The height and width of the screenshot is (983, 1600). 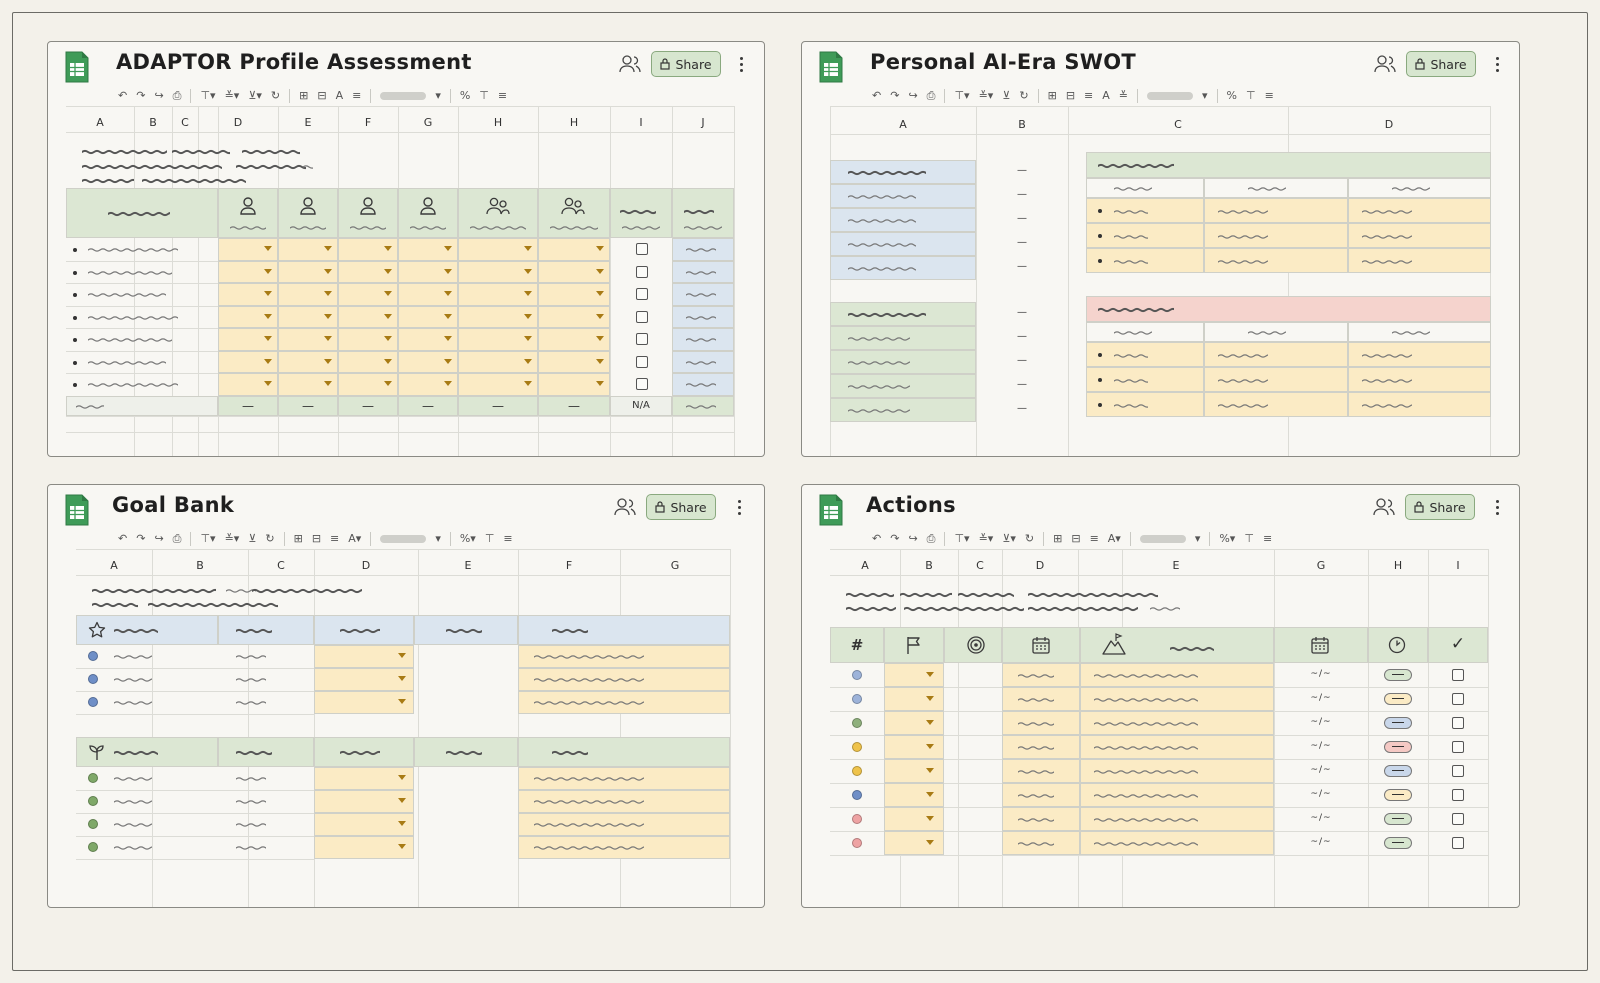 I want to click on column-header: H, so click(x=1398, y=565).